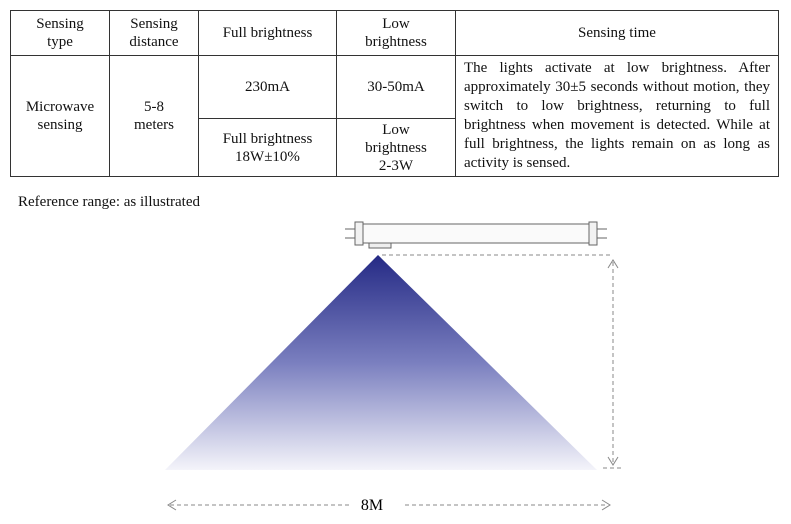 The width and height of the screenshot is (791, 524). What do you see at coordinates (154, 107) in the screenshot?
I see `text-line: 5-8` at bounding box center [154, 107].